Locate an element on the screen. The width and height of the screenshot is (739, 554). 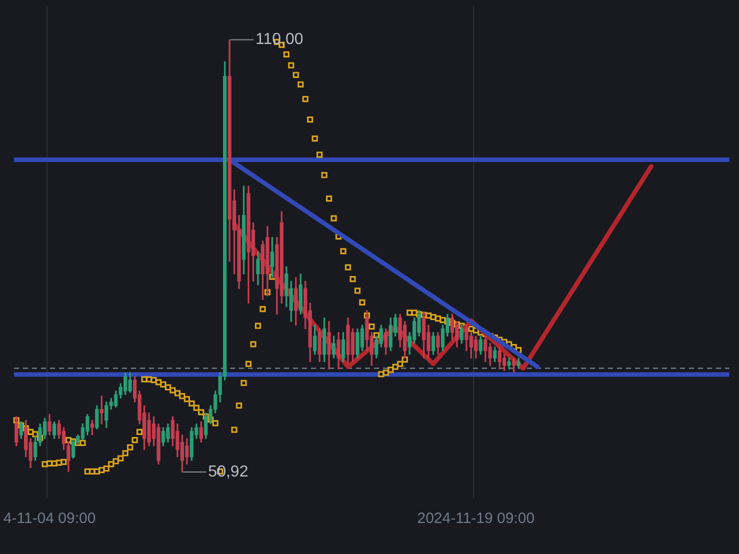
x-tick-label: 2024-11-19 09:00 is located at coordinates (476, 519).